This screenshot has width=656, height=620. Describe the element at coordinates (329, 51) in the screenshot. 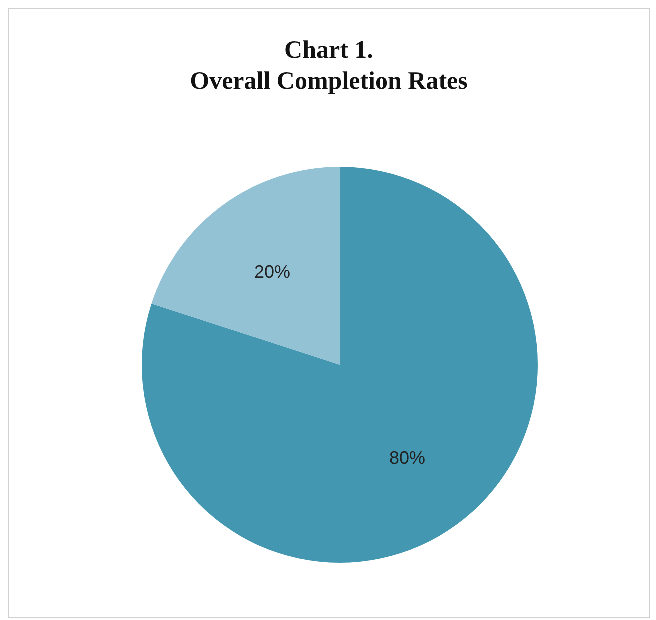

I see `chart-title: Chart 1.` at that location.